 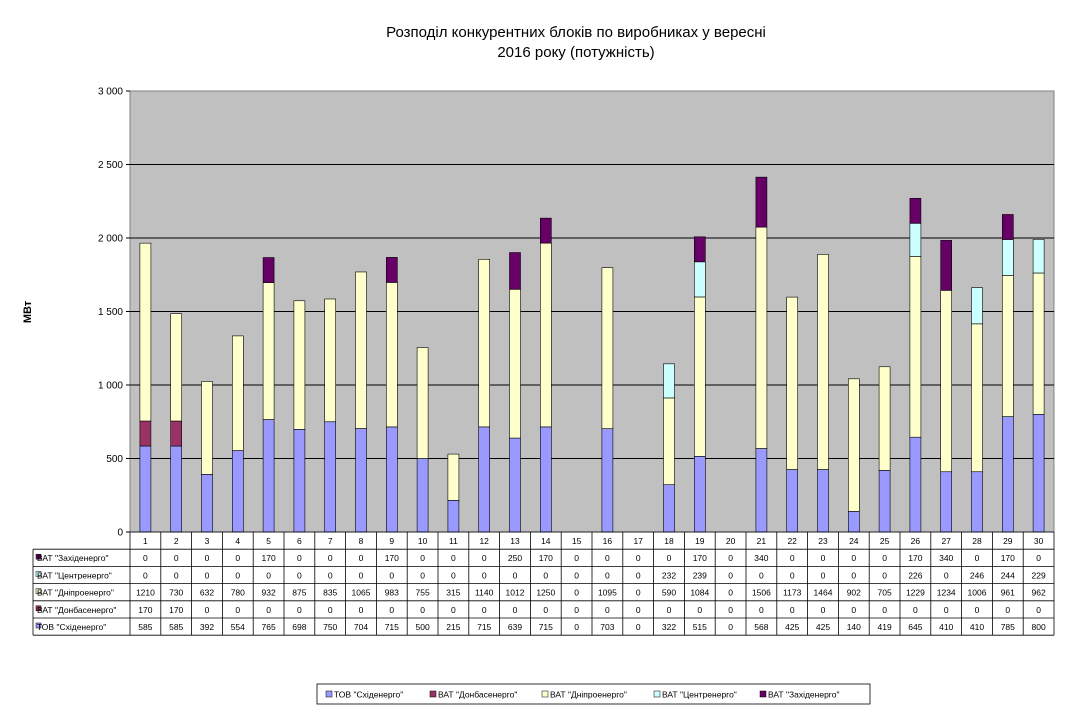 What do you see at coordinates (391, 541) in the screenshot?
I see `x-tick-label: 9` at bounding box center [391, 541].